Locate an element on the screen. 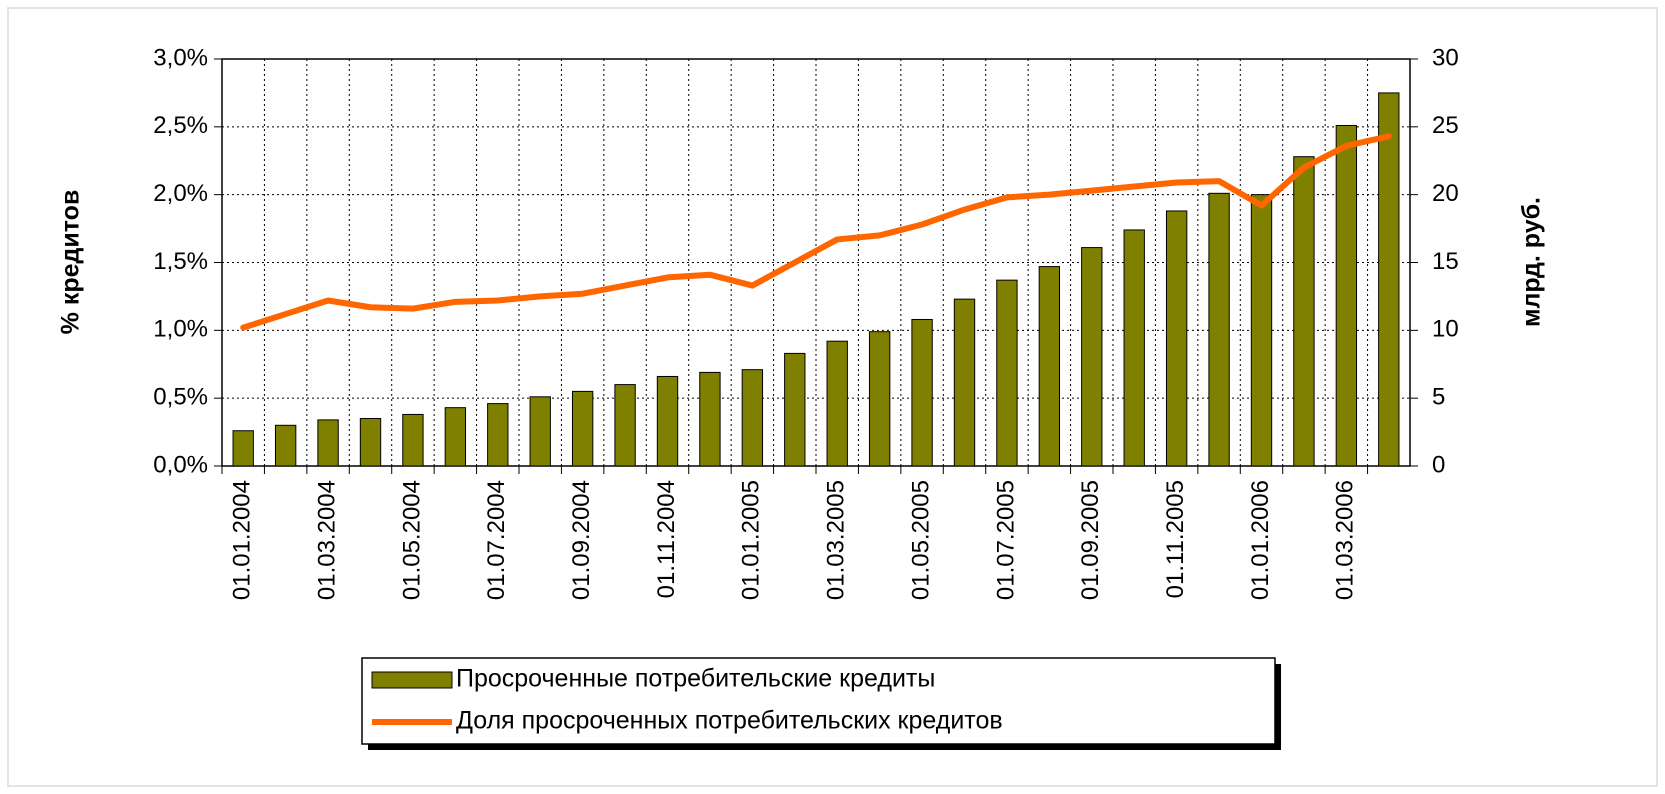 This screenshot has width=1665, height=794. x-tick-label: 01.05.2005 is located at coordinates (920, 540).